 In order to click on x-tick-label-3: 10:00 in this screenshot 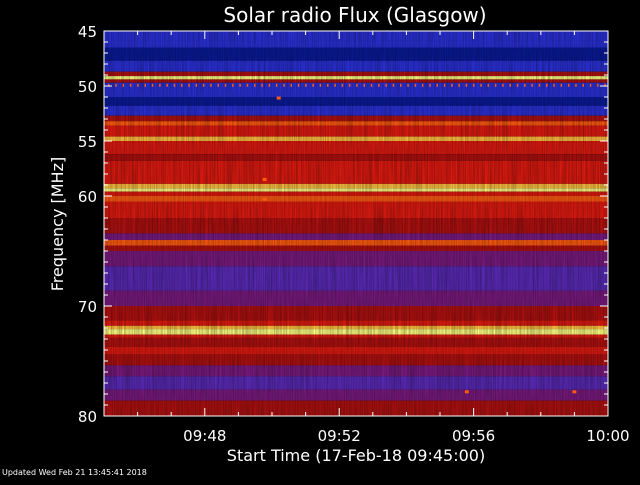, I will do `click(607, 436)`.